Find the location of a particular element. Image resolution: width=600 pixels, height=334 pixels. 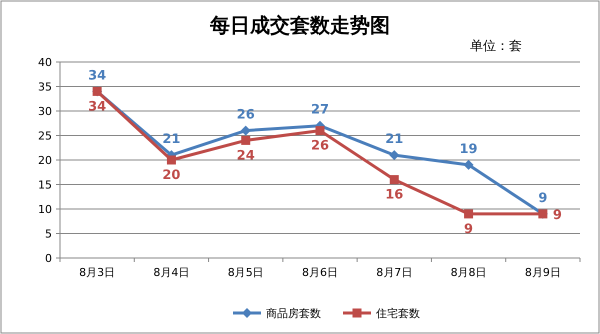

y-tick-label: 10 is located at coordinates (45, 209).